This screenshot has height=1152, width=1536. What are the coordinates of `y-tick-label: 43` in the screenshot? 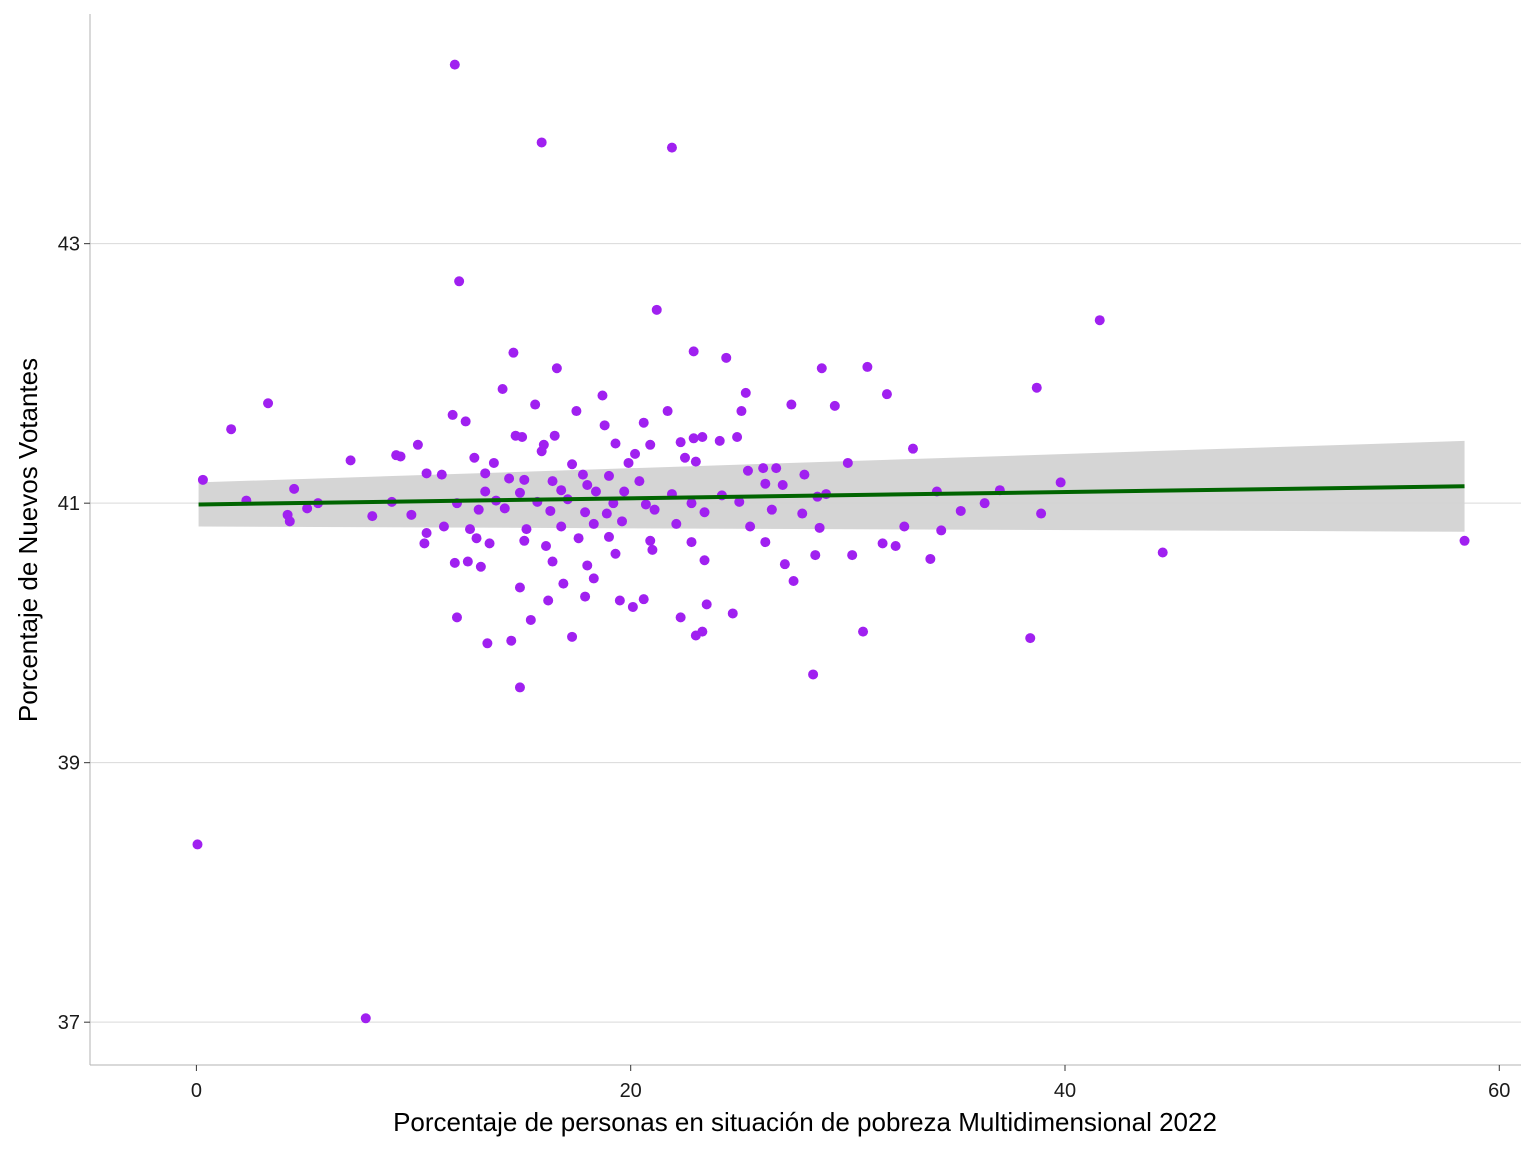 It's located at (69, 245).